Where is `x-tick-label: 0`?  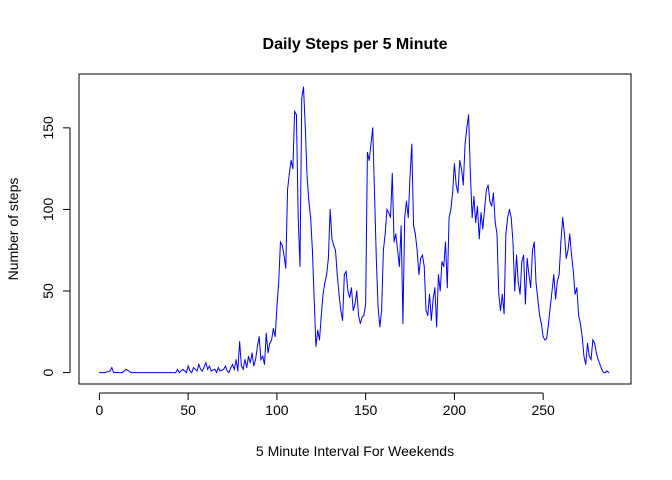 x-tick-label: 0 is located at coordinates (100, 410).